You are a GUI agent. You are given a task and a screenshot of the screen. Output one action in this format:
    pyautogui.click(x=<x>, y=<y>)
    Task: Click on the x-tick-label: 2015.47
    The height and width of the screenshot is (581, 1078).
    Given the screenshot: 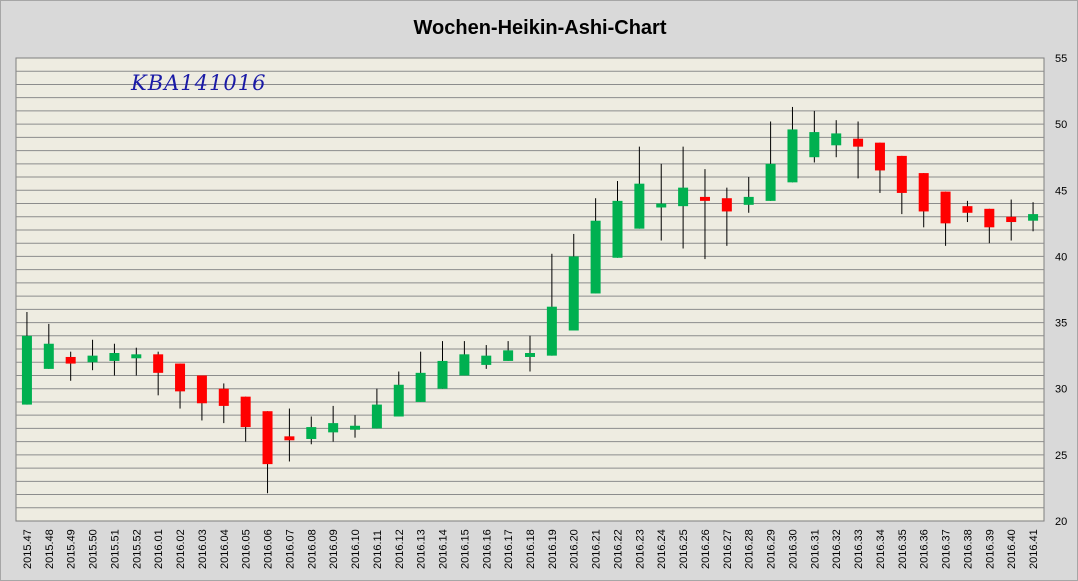 What is the action you would take?
    pyautogui.click(x=28, y=549)
    